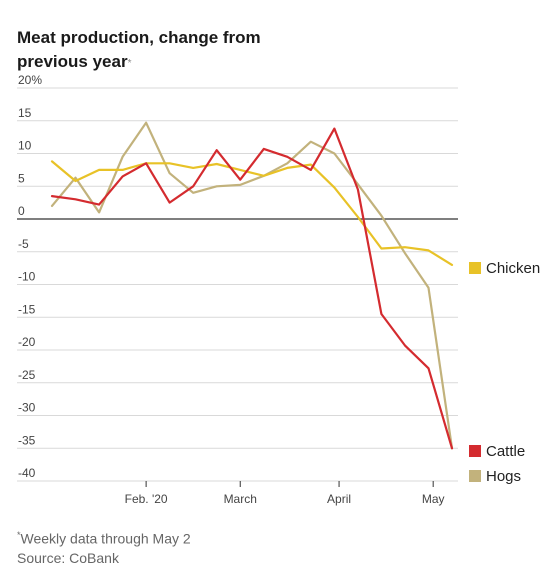  I want to click on y-axis-ticks: 20% 15 10 5 0 -5 -10 -15 -20 -25 -30 -35 -40, so click(30, 276).